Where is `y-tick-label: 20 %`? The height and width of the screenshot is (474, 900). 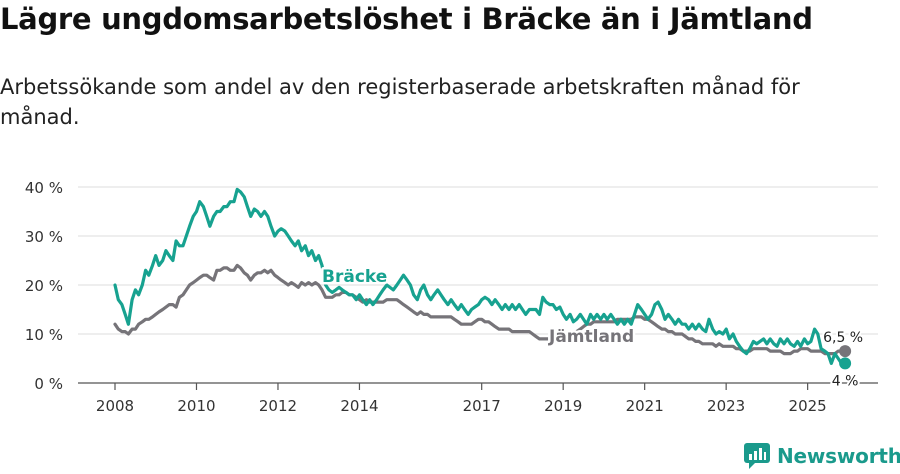
y-tick-label: 20 % is located at coordinates (44, 286).